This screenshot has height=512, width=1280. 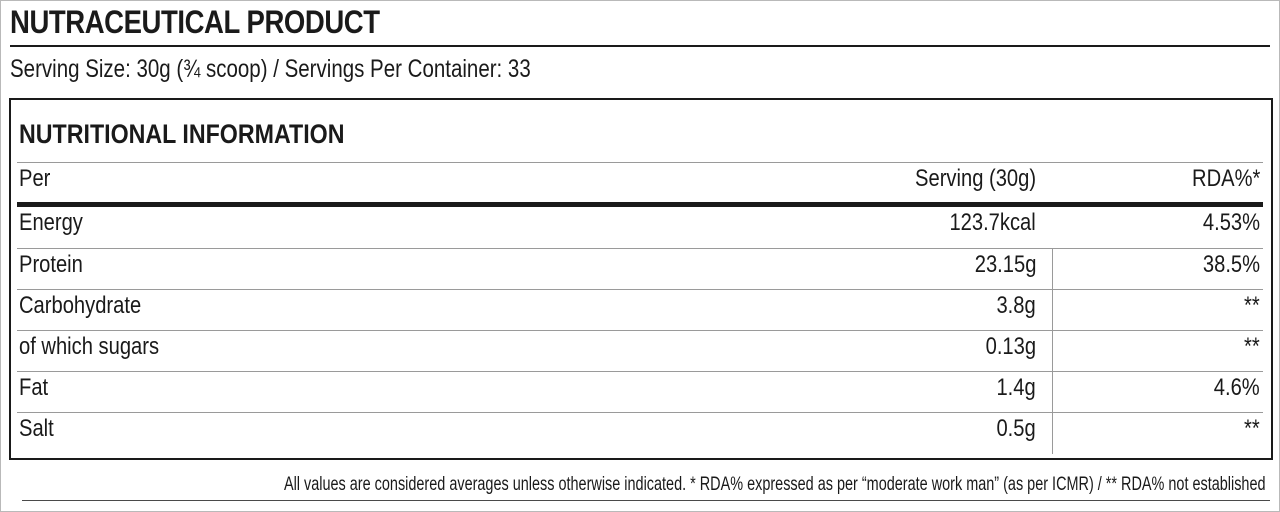 What do you see at coordinates (1052, 351) in the screenshot?
I see `column-divider` at bounding box center [1052, 351].